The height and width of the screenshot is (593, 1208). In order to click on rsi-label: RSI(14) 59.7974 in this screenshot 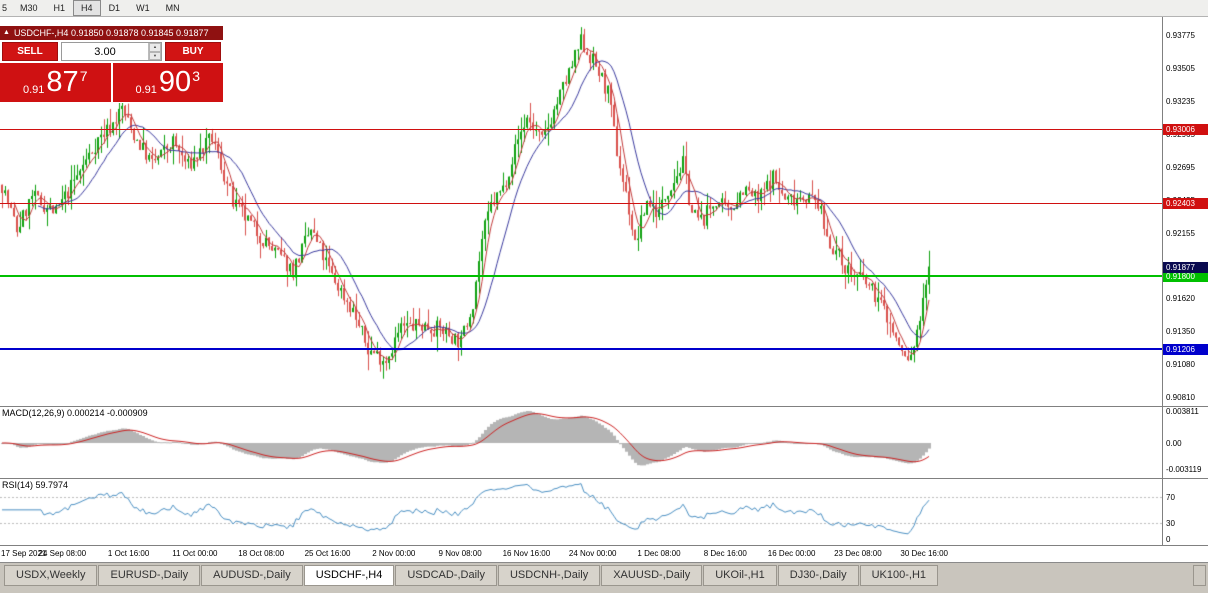, I will do `click(35, 485)`.